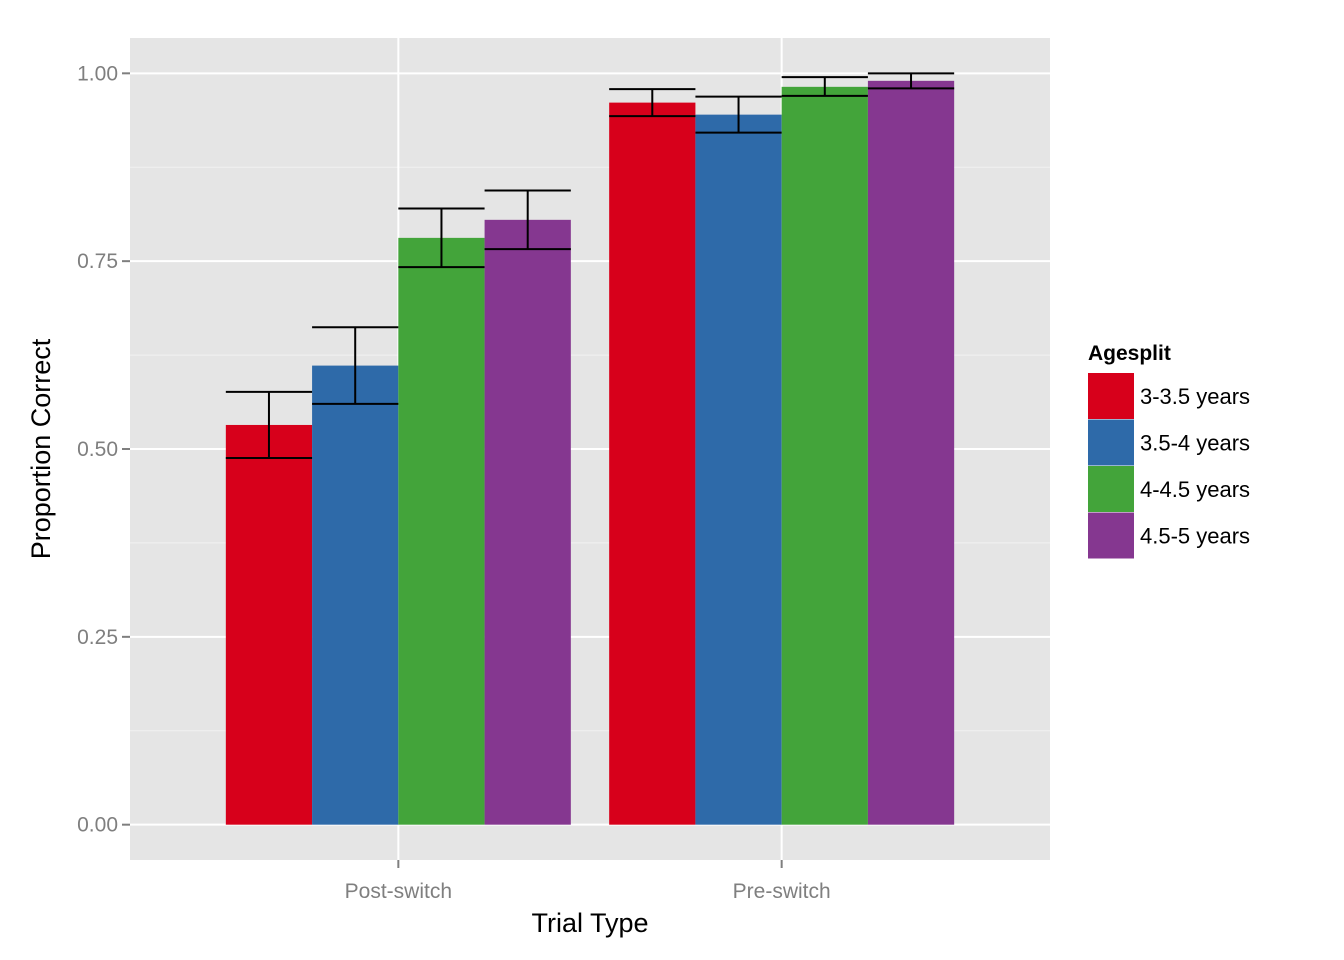 The width and height of the screenshot is (1344, 960). What do you see at coordinates (41, 448) in the screenshot?
I see `y-axis-title: Proportion Correct` at bounding box center [41, 448].